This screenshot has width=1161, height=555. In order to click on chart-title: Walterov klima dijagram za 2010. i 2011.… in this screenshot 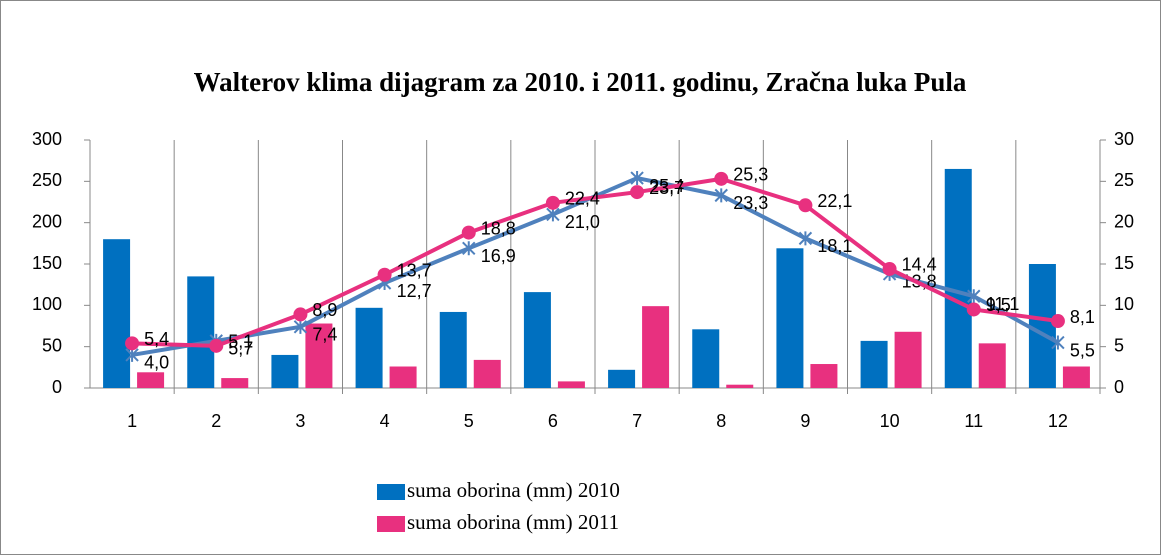, I will do `click(580, 82)`.